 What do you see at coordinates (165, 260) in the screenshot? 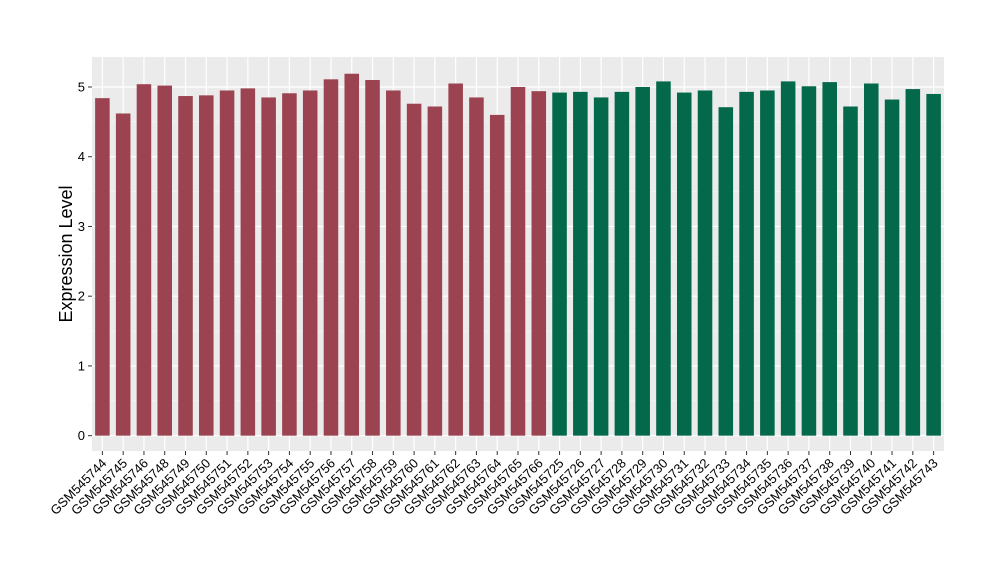
I see `bar-GSM545748` at bounding box center [165, 260].